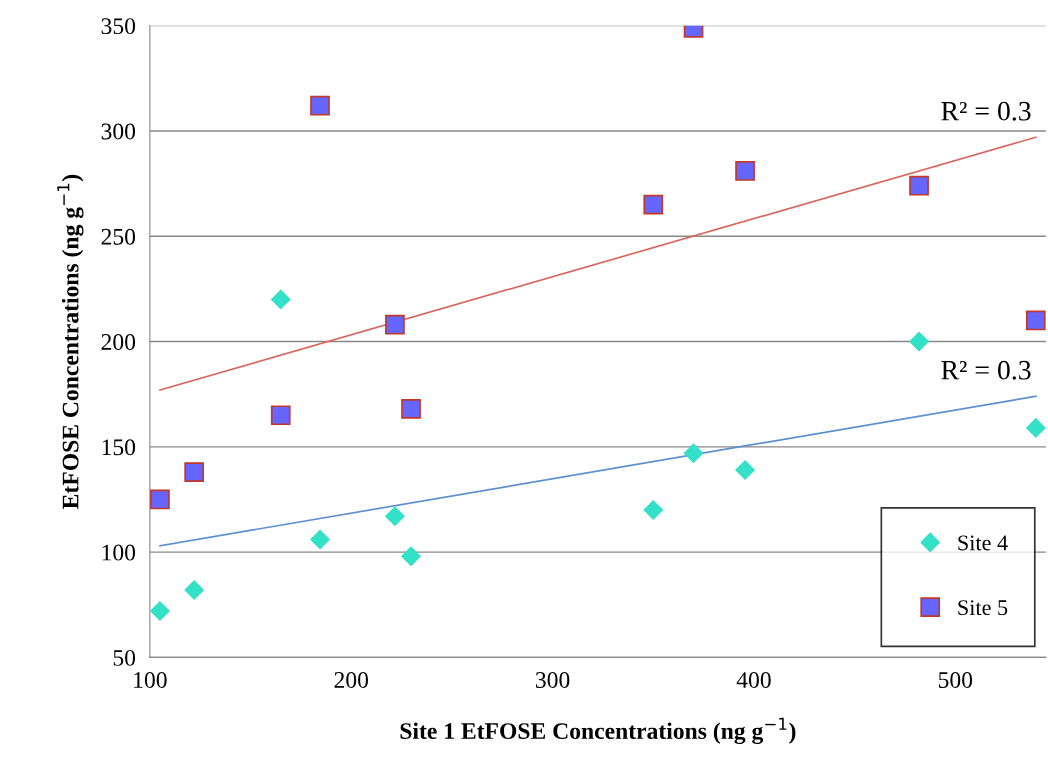  What do you see at coordinates (983, 608) in the screenshot?
I see `legend-label: Site 5` at bounding box center [983, 608].